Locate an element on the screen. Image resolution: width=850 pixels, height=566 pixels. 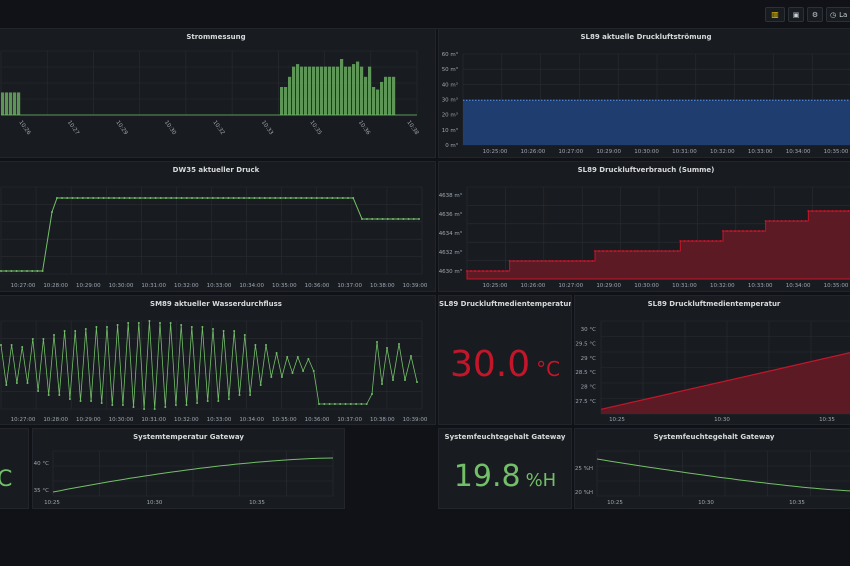
x-tick-label: 10:25:00 is located at coordinates (495, 152).